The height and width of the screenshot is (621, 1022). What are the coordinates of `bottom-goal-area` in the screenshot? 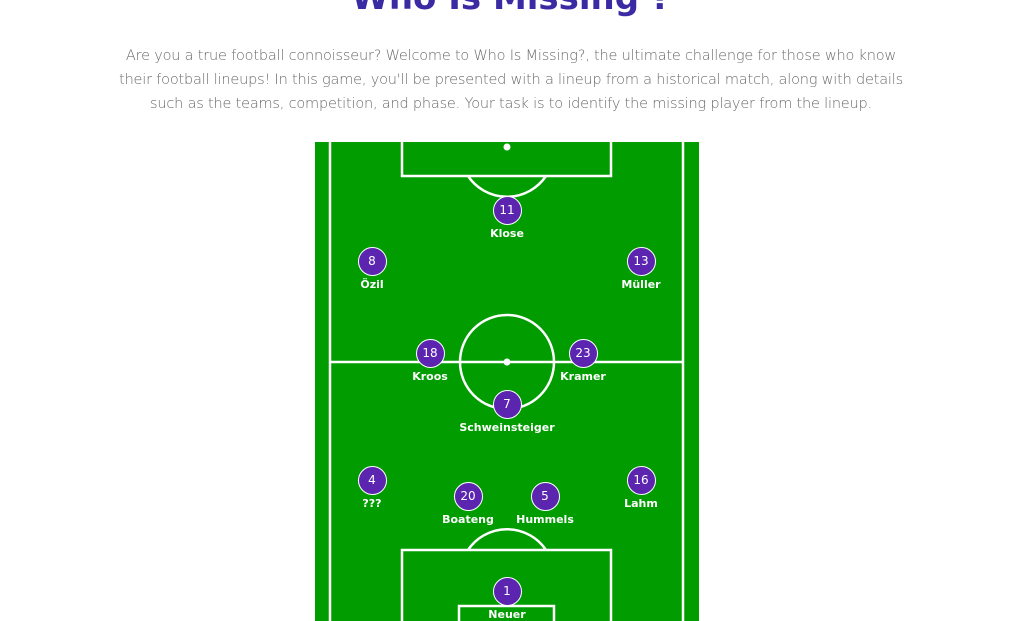 It's located at (506, 612).